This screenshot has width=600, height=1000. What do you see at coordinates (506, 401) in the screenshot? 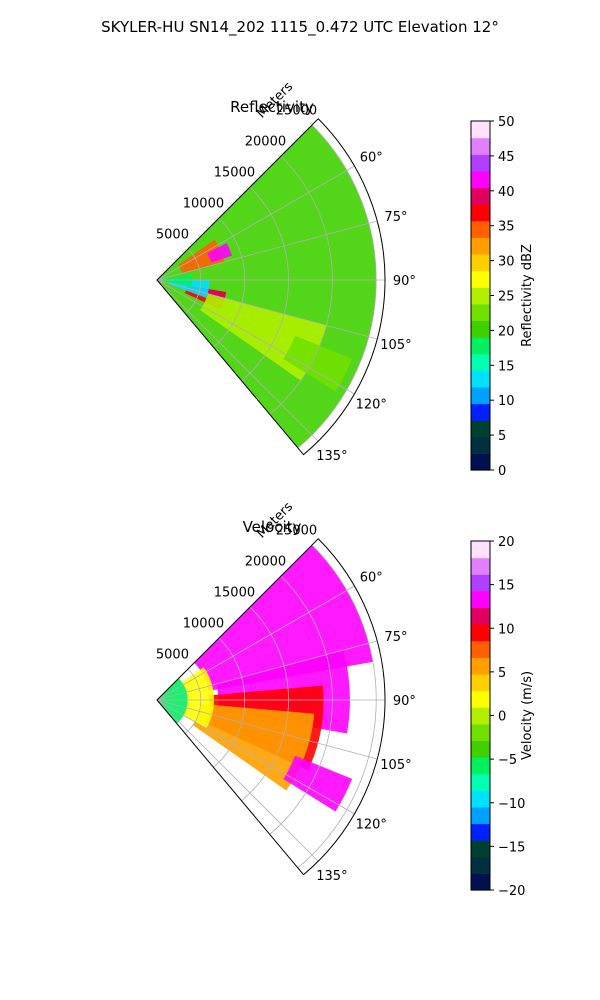
I see `colorbar-tick-label: 10` at bounding box center [506, 401].